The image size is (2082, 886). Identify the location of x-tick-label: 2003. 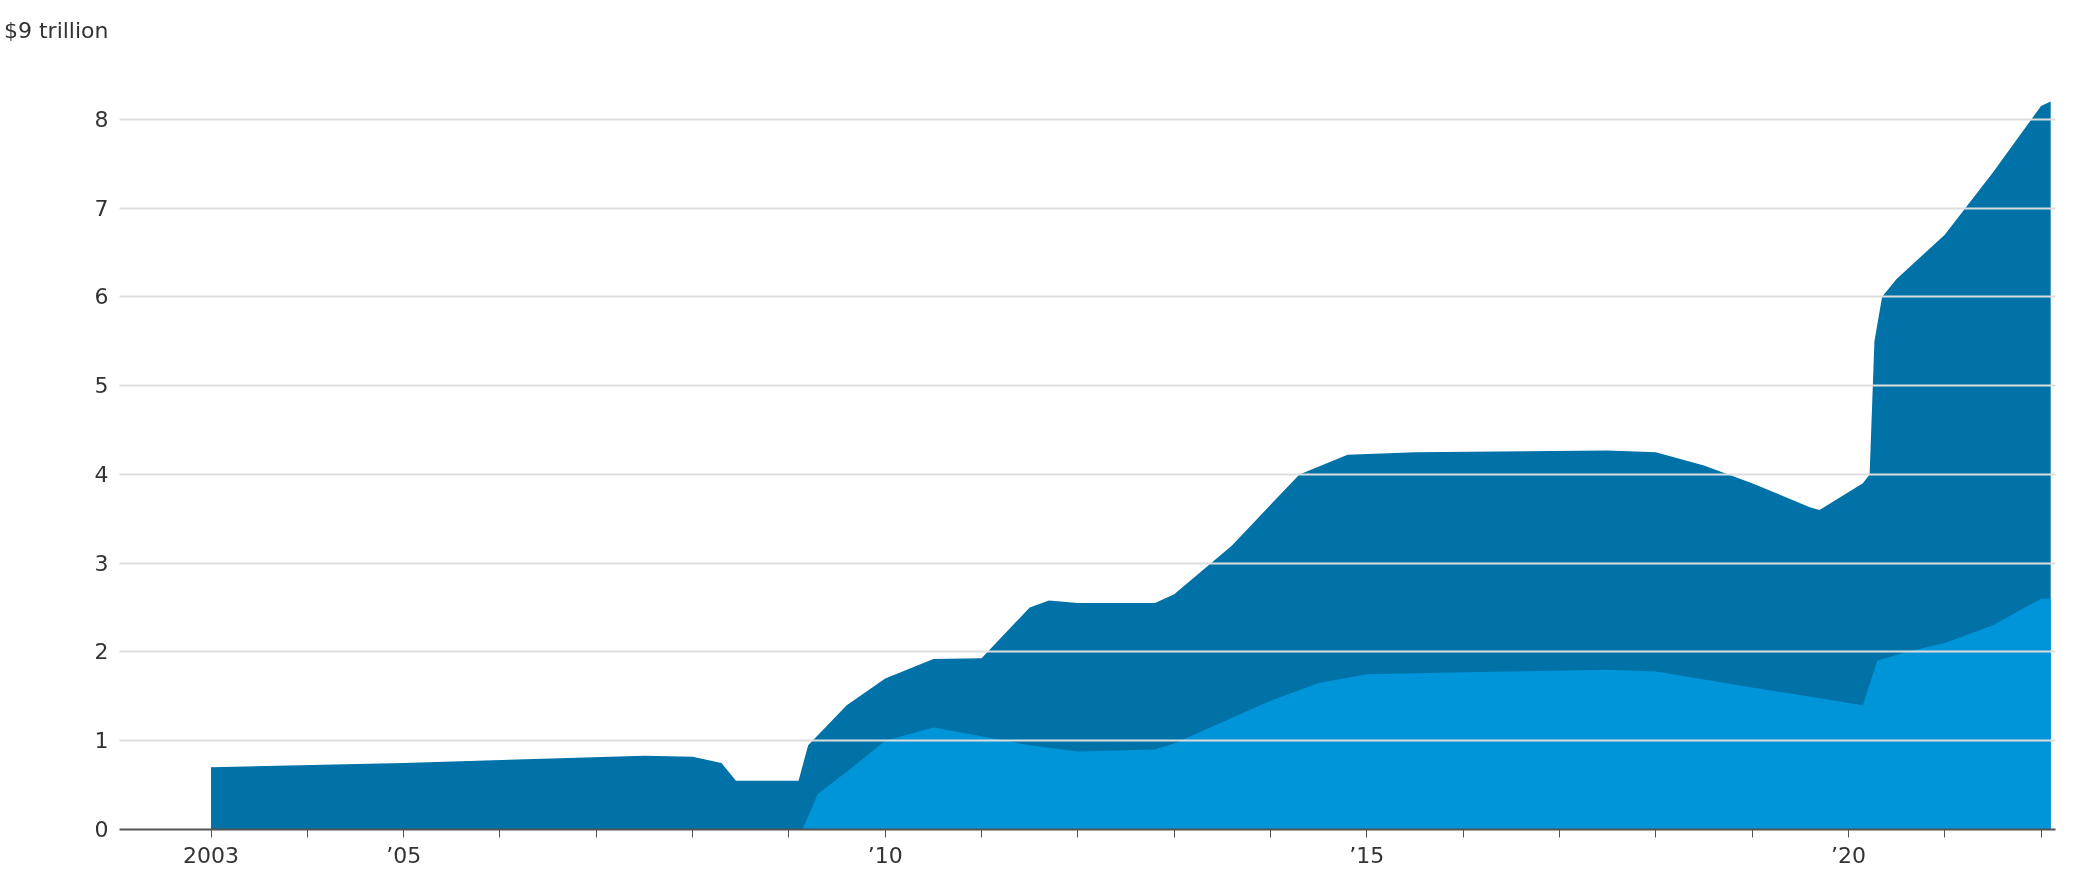
(211, 855).